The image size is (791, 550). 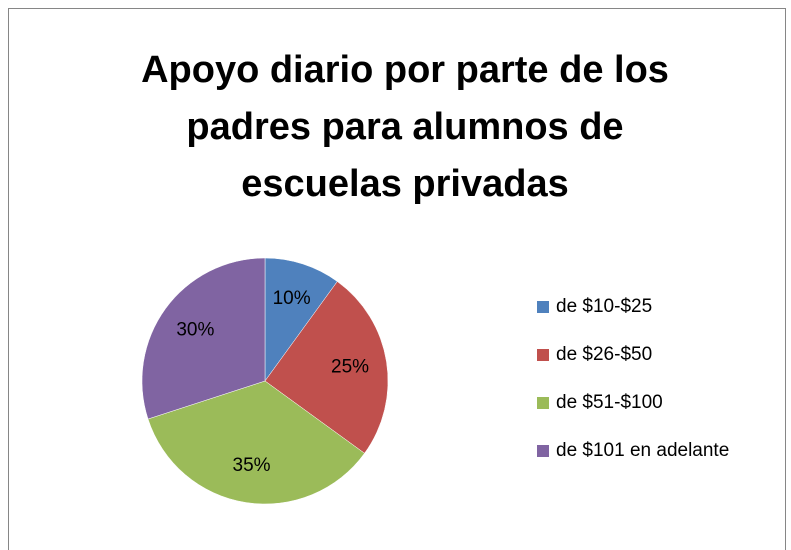 I want to click on chart-title: padres para alumnos de, so click(x=404, y=127).